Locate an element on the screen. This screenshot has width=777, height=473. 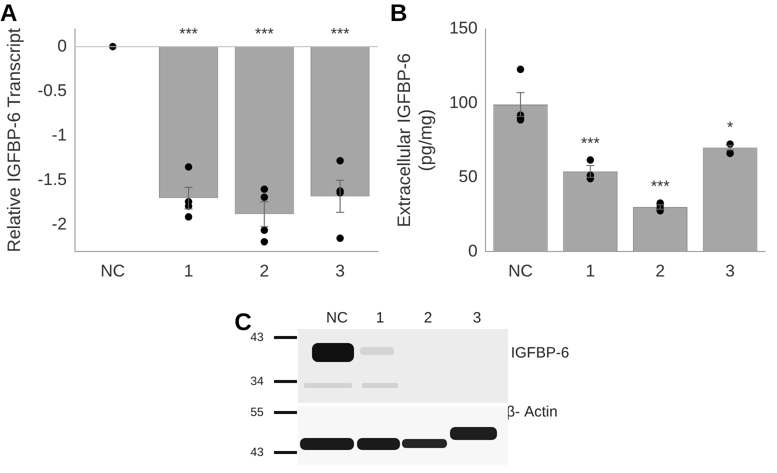
y-axis-title: Relative IGFBP-6 Transcript is located at coordinates (14, 140).